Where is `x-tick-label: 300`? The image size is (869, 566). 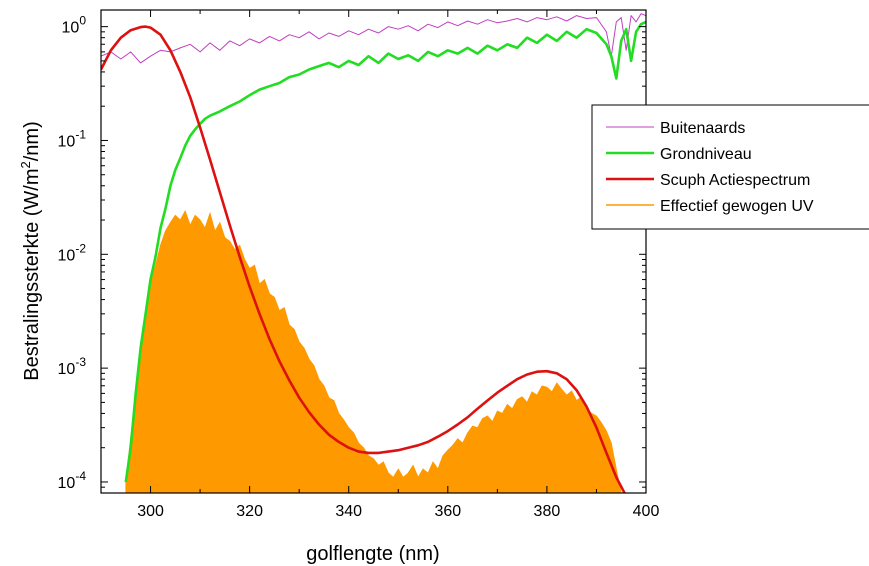
x-tick-label: 300 is located at coordinates (150, 511).